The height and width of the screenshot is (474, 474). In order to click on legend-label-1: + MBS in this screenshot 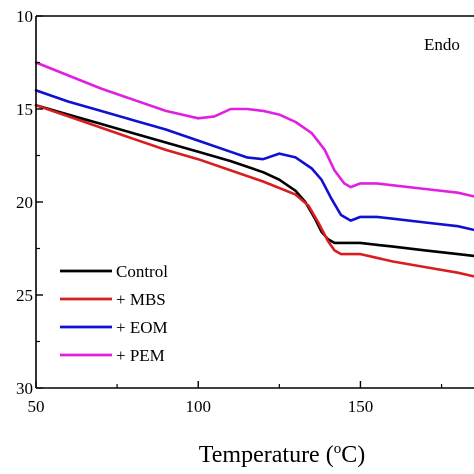, I will do `click(141, 299)`.